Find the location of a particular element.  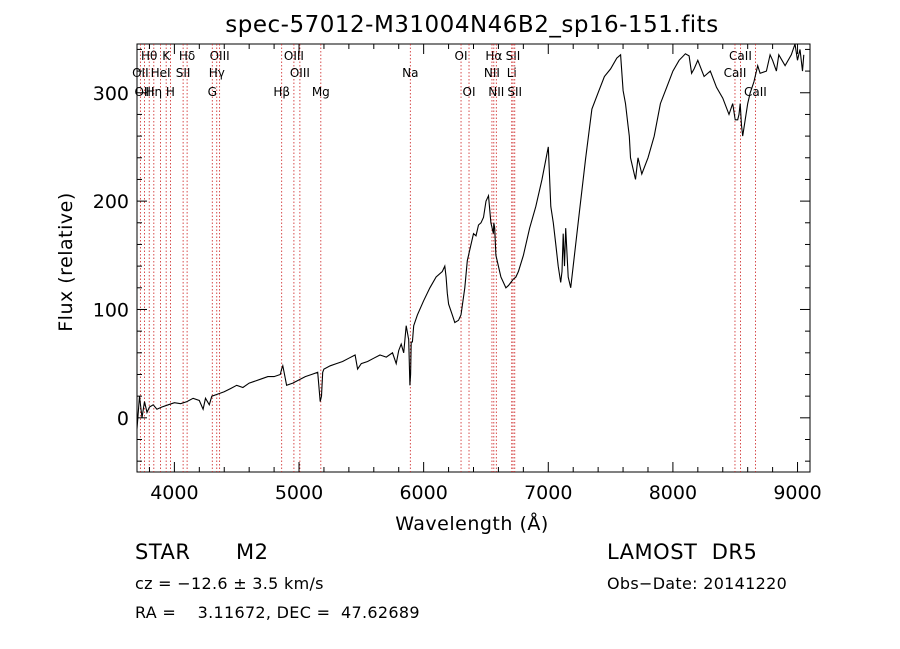

x-tick-label: 6000 is located at coordinates (423, 493).